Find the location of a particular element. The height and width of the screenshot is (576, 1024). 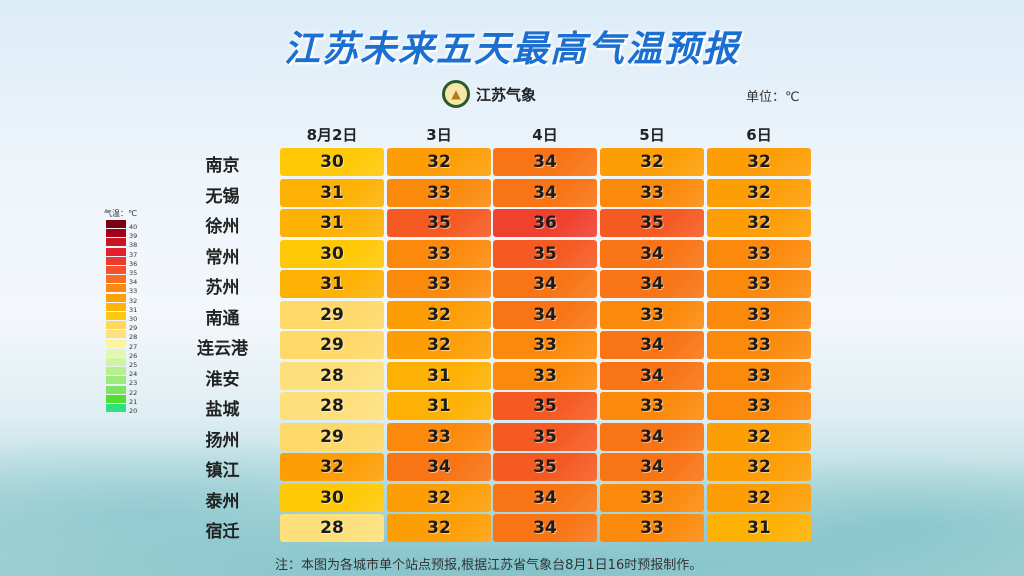

row-label-city: 宿迁 is located at coordinates (222, 532).